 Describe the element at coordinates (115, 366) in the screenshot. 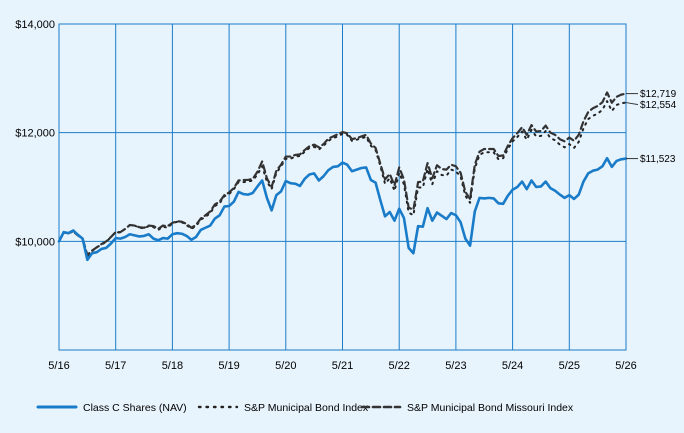

I see `x-tick-label: 5/17` at that location.